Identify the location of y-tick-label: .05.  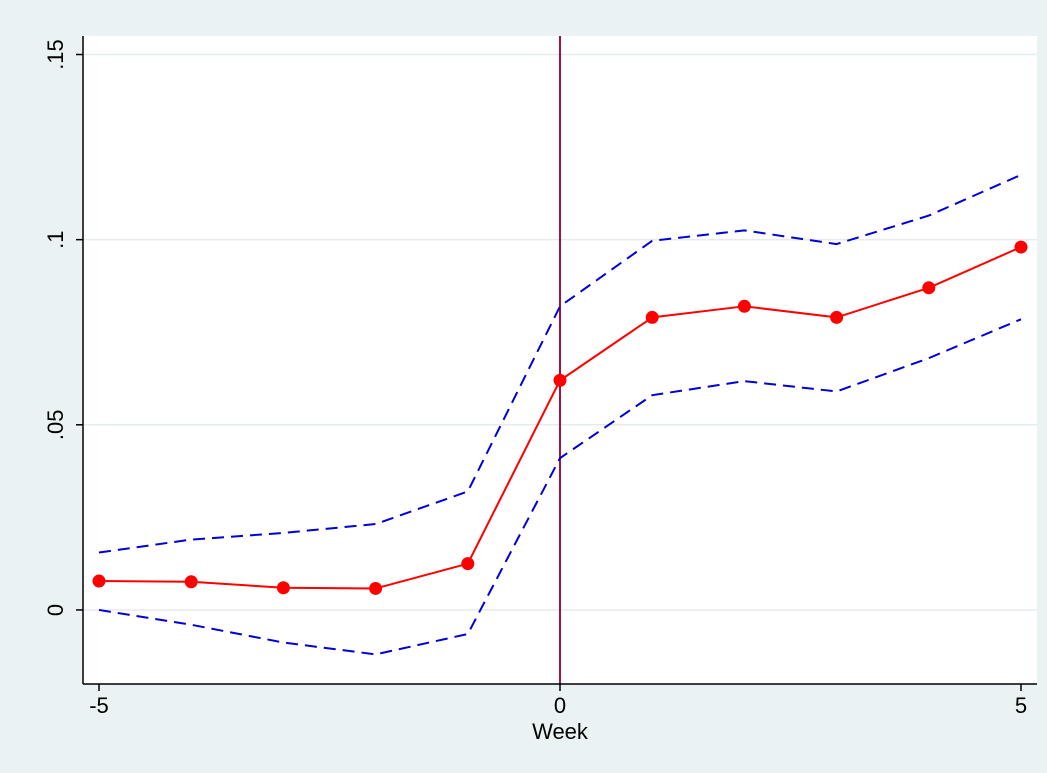
(55, 425).